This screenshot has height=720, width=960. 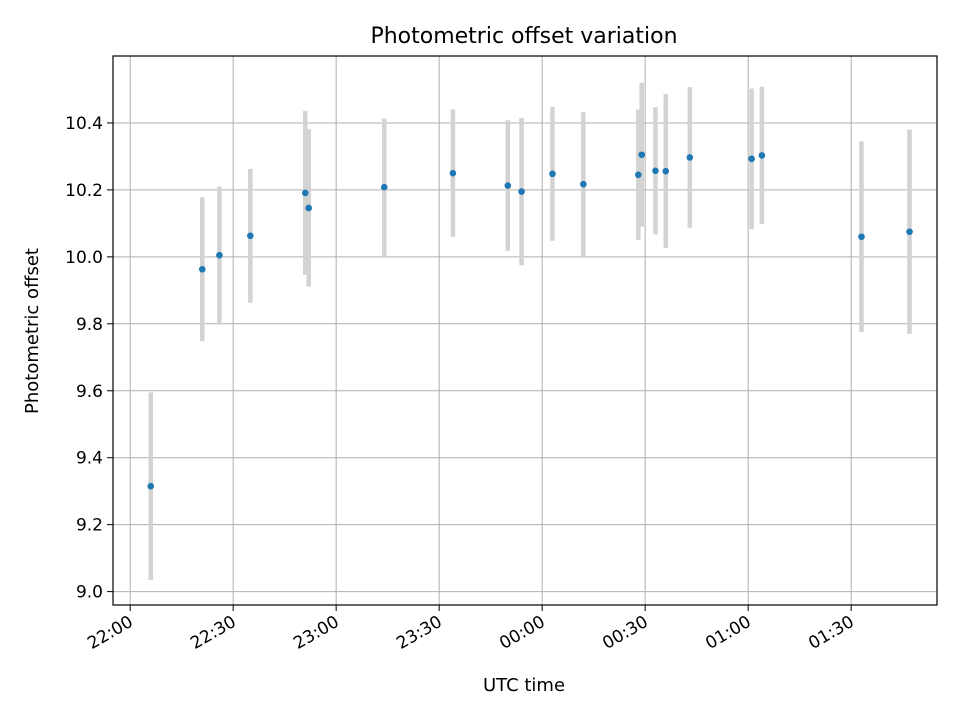 I want to click on y-tick-label: 9.6, so click(x=89, y=392).